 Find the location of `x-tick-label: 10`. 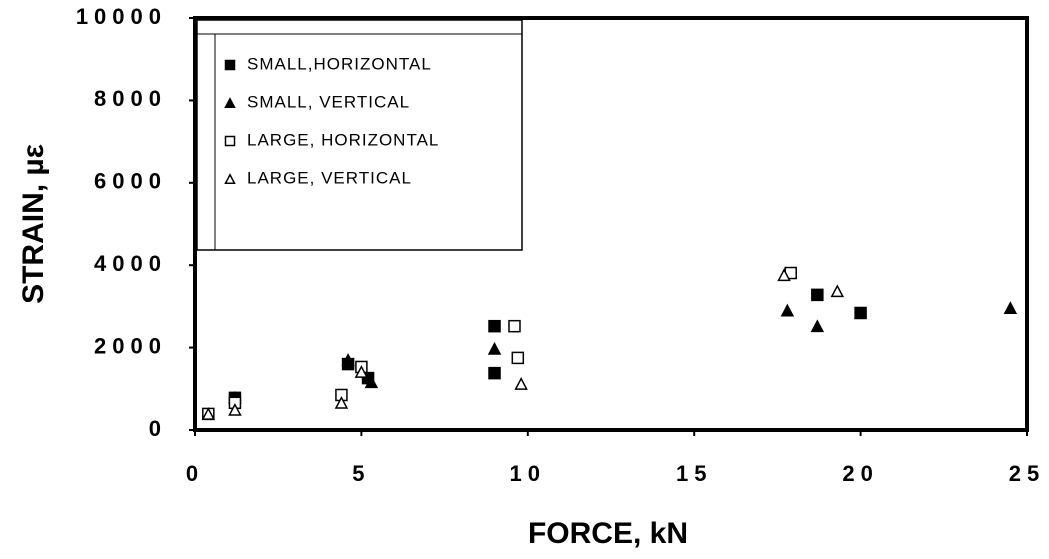

x-tick-label: 10 is located at coordinates (528, 473).